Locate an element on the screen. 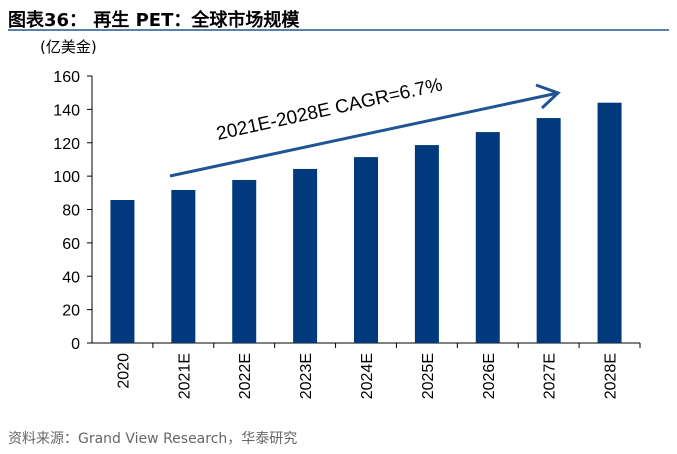 The height and width of the screenshot is (454, 677). source-note: 资料来源：Grand View Research，华泰研究 is located at coordinates (153, 439).